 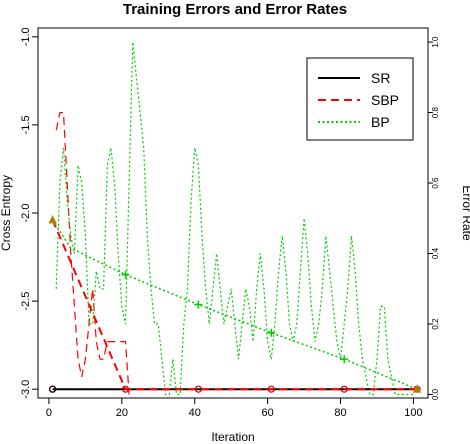 What do you see at coordinates (26, 389) in the screenshot?
I see `y-left-tick-label: -3.0` at bounding box center [26, 389].